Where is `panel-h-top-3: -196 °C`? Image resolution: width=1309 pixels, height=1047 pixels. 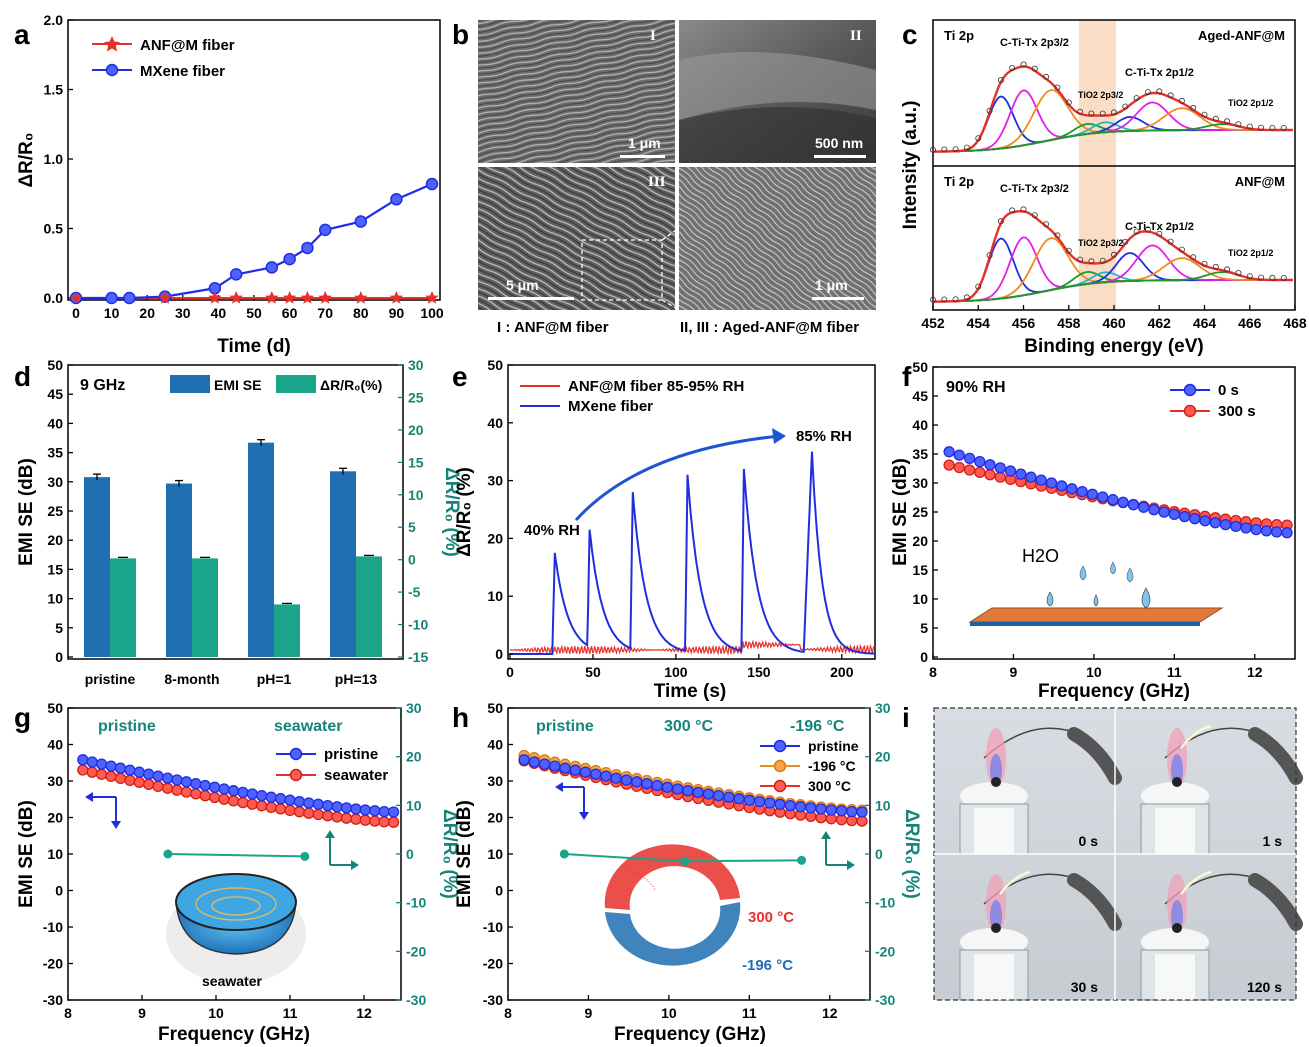
panel-h-top-3: -196 °C is located at coordinates (817, 726).